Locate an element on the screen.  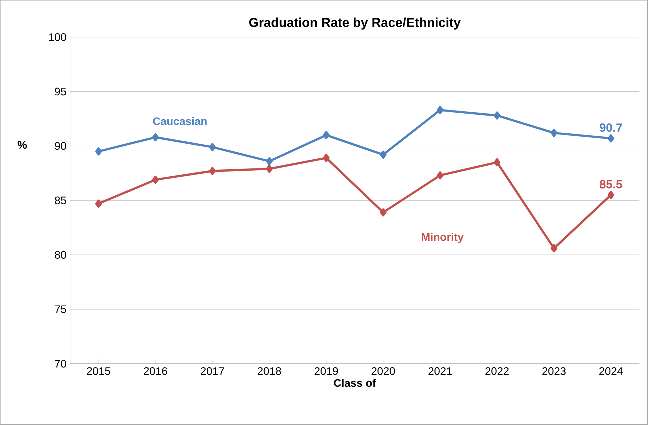
text: Minority is located at coordinates (443, 238).